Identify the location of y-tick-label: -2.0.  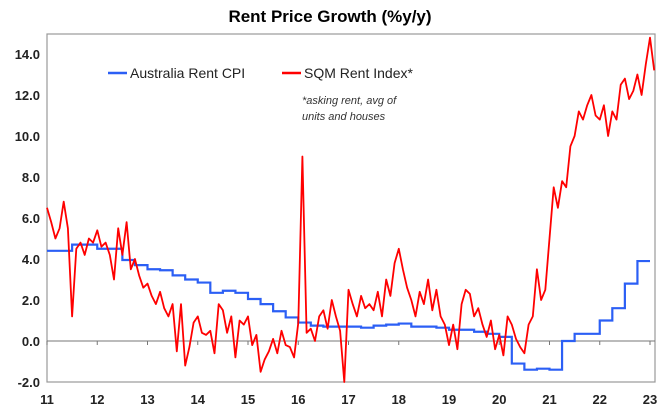
(29, 382).